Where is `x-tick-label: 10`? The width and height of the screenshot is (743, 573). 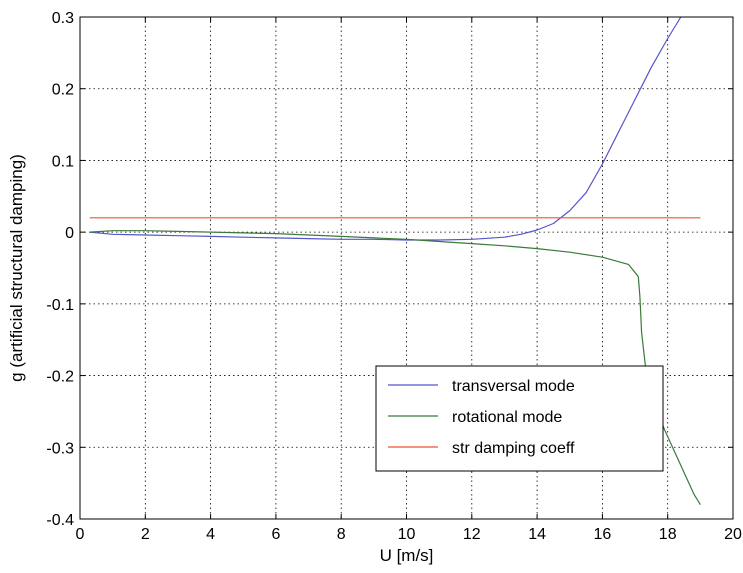
x-tick-label: 10 is located at coordinates (407, 534).